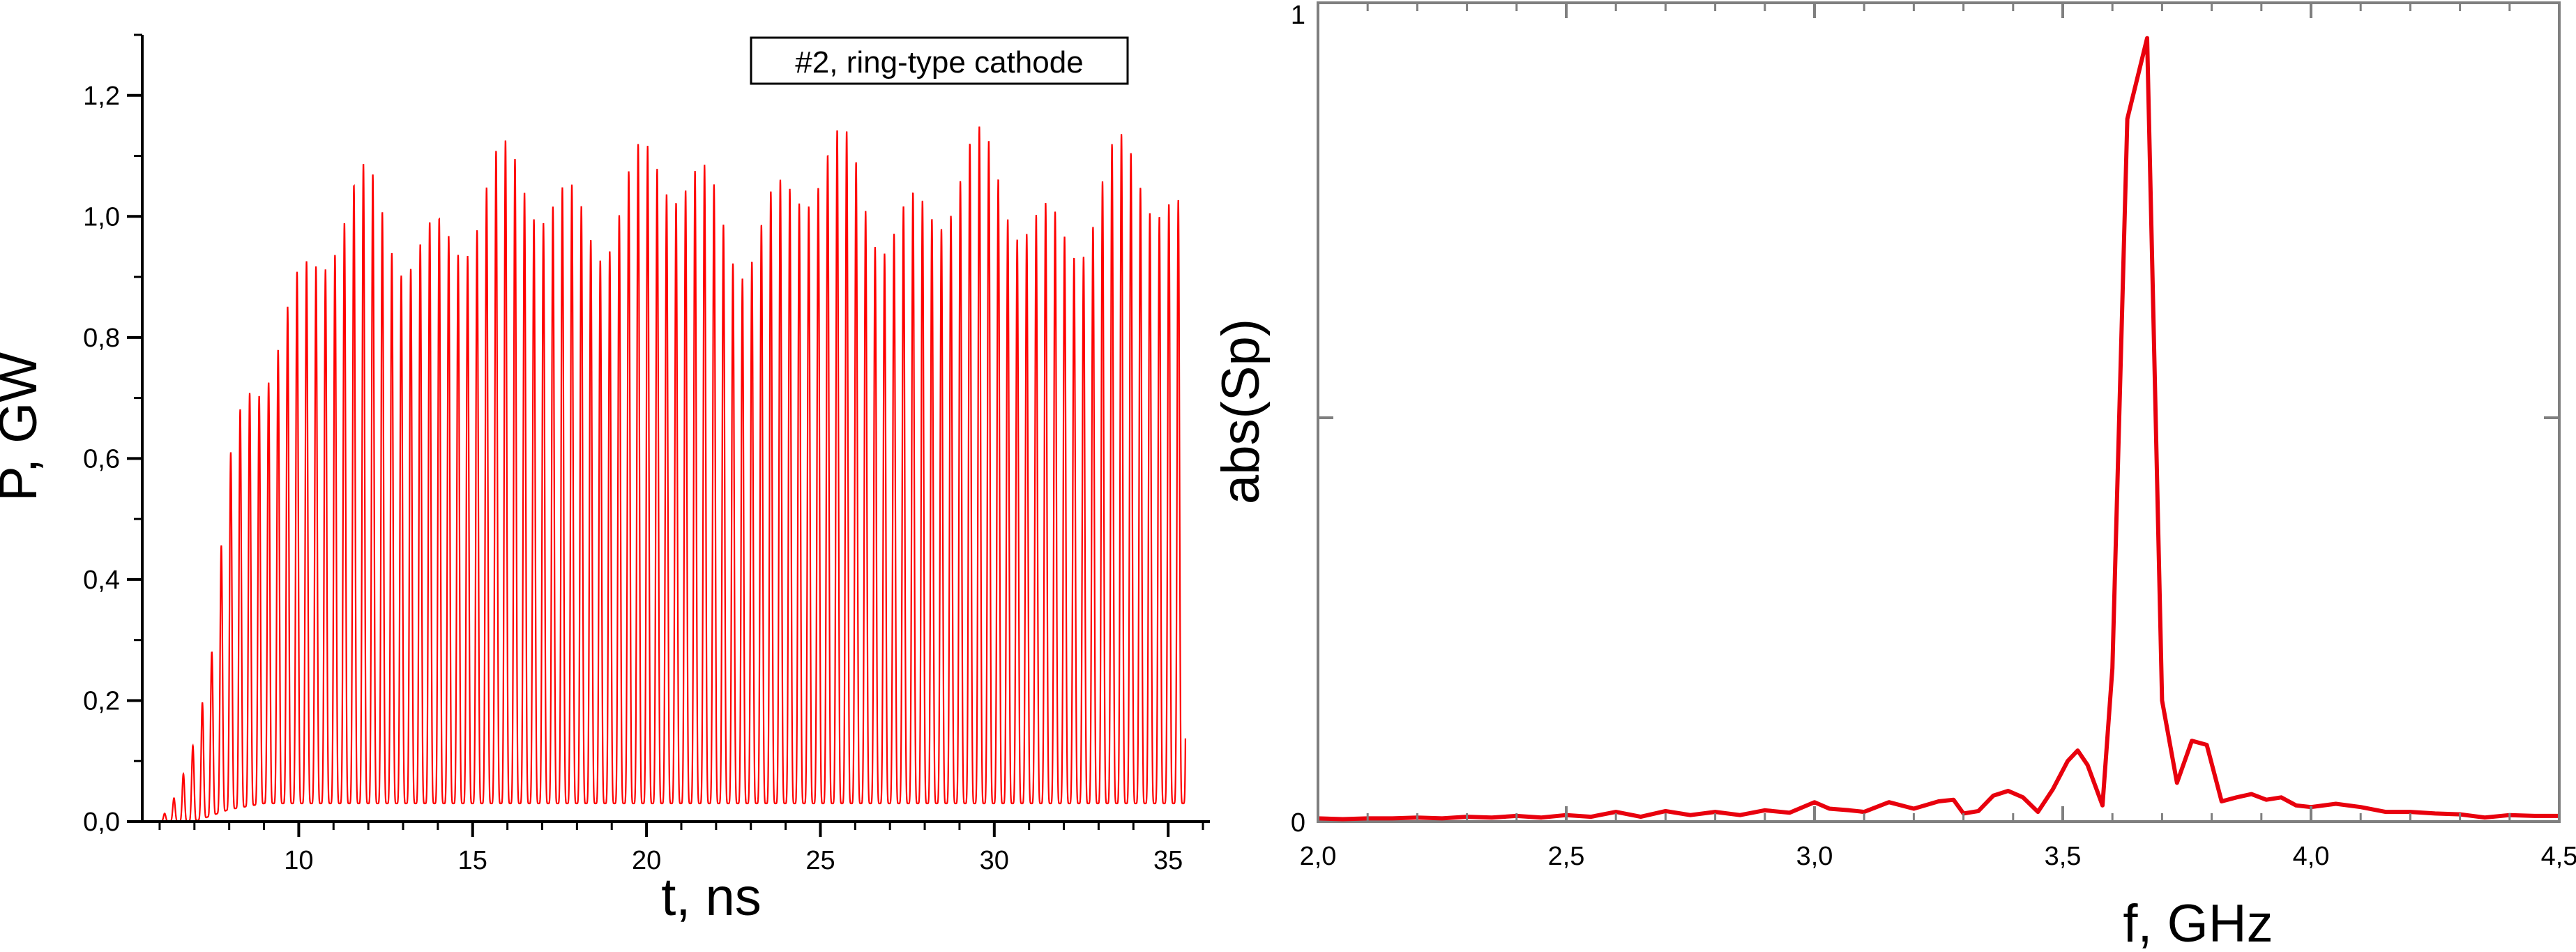  I want to click on right-x-tick-label: 4,5, so click(2558, 856).